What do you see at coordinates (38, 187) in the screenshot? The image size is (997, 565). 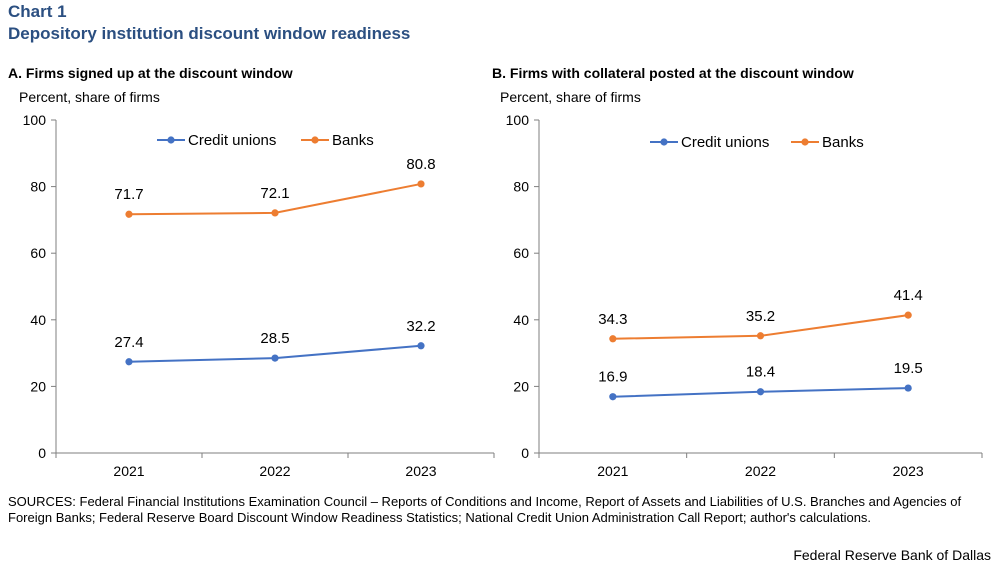 I see `panel-a-y-tick-label: 80` at bounding box center [38, 187].